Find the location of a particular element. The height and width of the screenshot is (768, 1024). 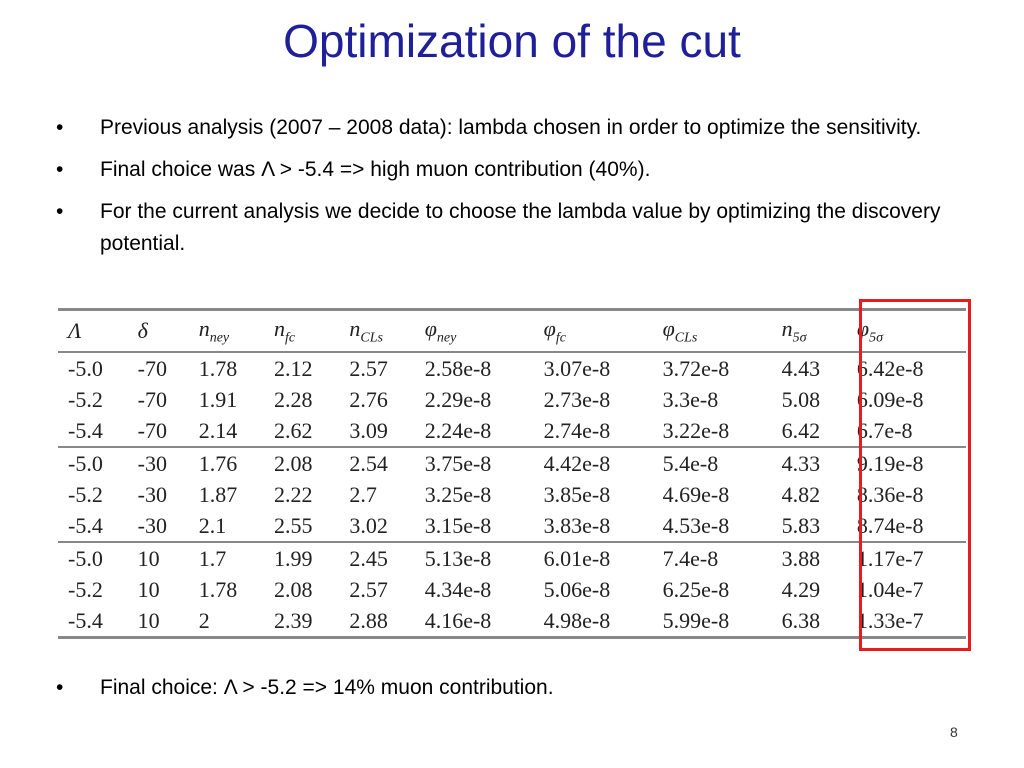

table-cell: 4.98e-8 is located at coordinates (593, 622).